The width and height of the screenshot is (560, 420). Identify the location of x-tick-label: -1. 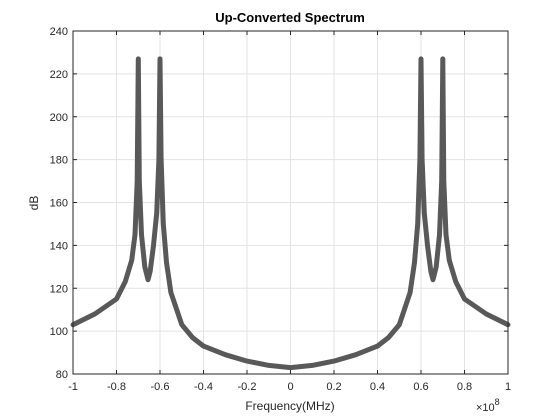
(73, 387).